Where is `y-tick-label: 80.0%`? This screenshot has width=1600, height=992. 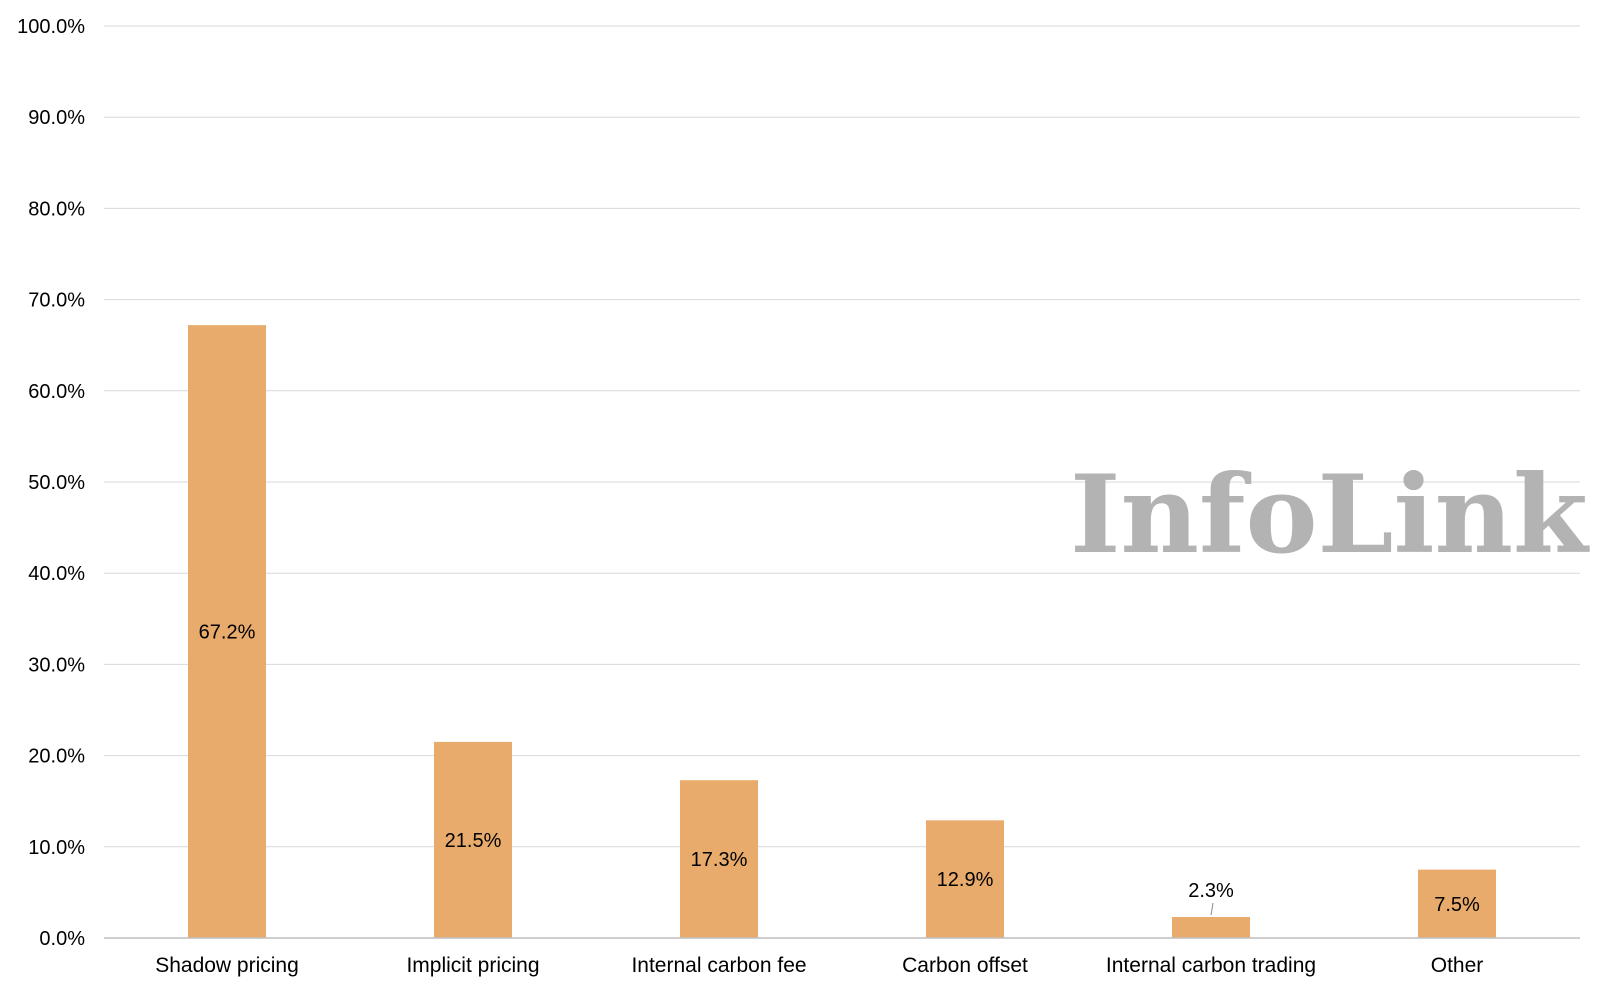 y-tick-label: 80.0% is located at coordinates (56, 209).